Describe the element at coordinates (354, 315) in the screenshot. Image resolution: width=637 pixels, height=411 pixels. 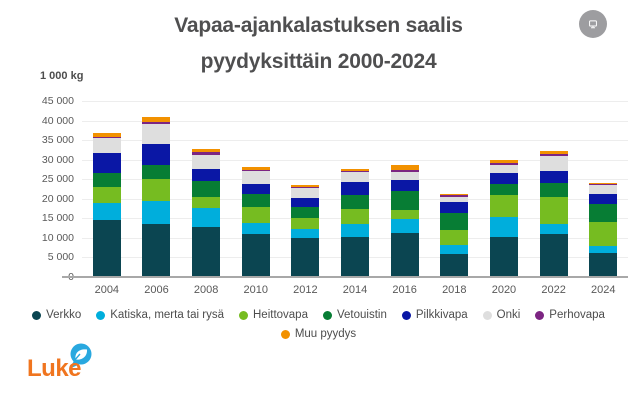
I see `legend-item-vetouistin: Vetouistin` at that location.